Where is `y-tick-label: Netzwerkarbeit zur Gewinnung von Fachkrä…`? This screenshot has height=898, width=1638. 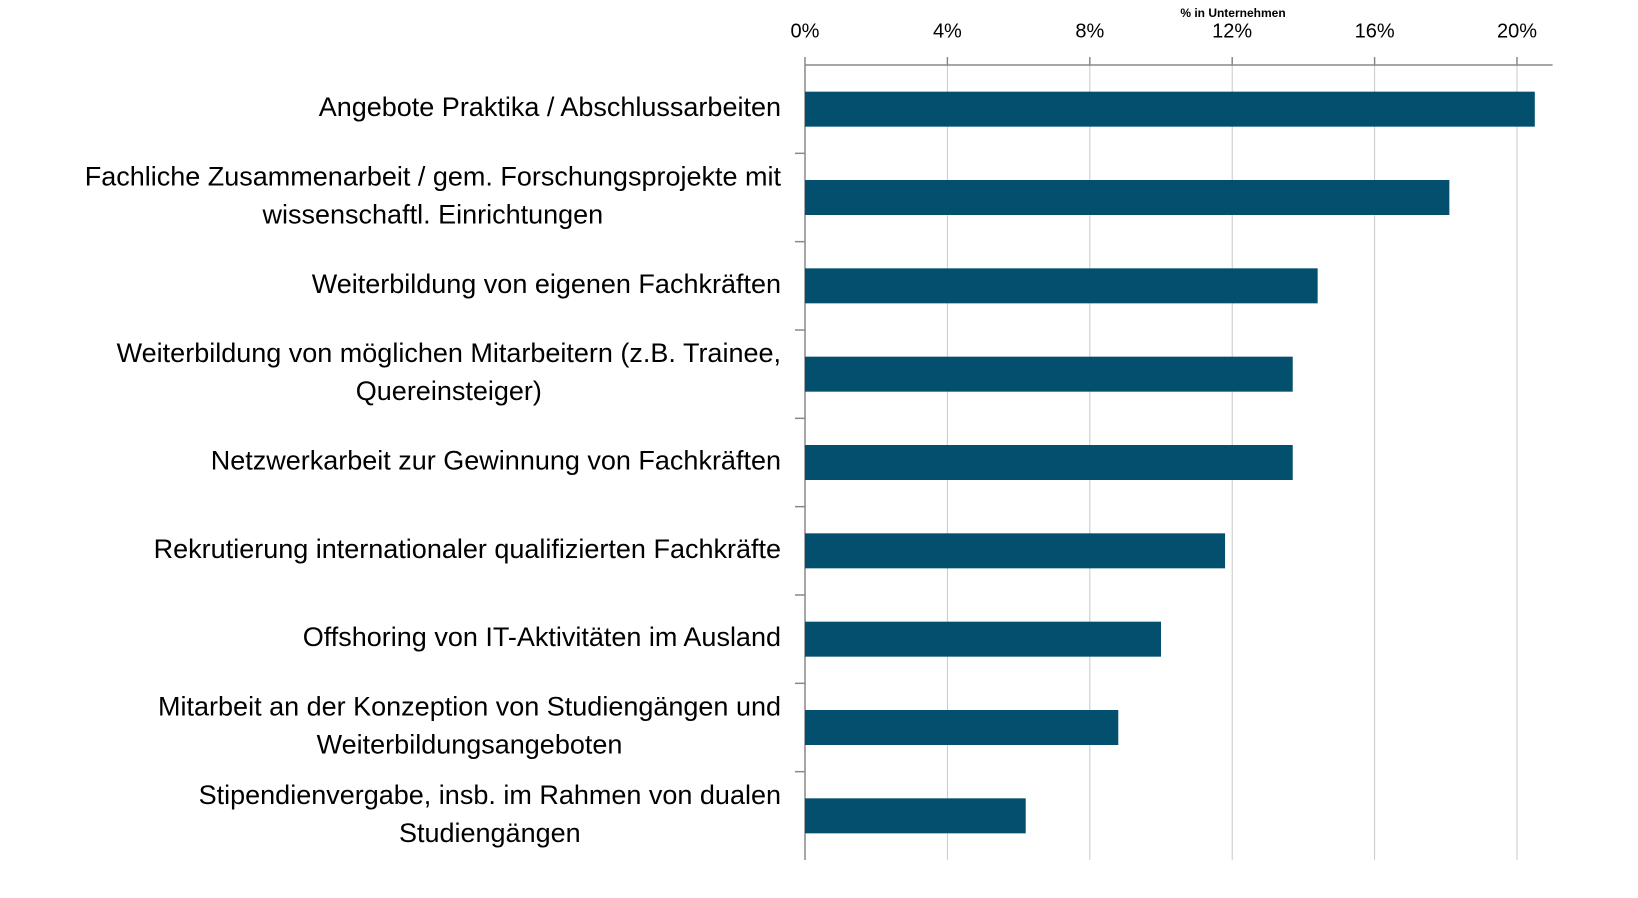 y-tick-label: Netzwerkarbeit zur Gewinnung von Fachkrä… is located at coordinates (496, 461).